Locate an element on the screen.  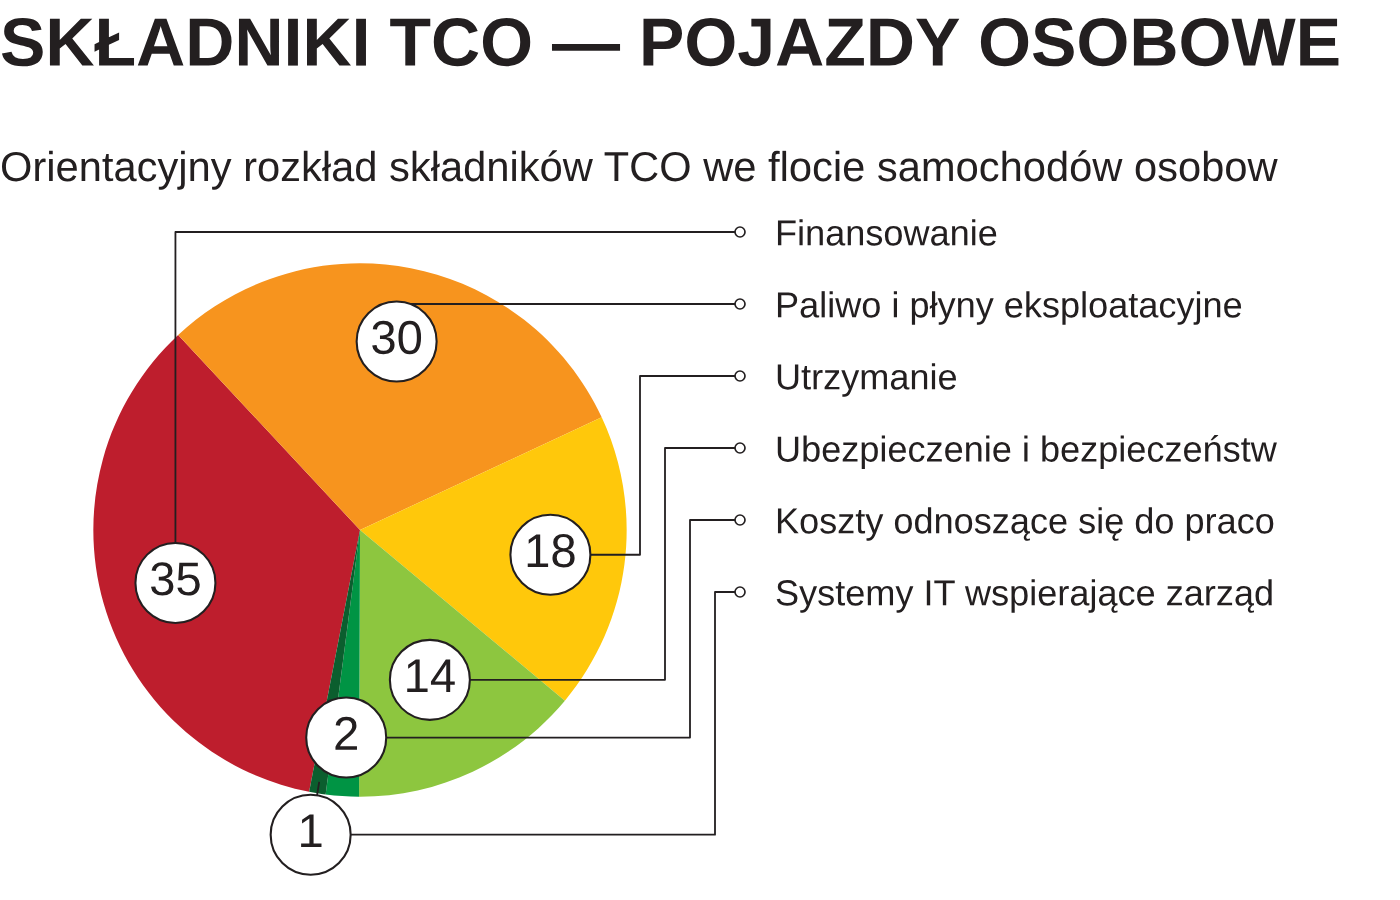
slice-label: Koszty odnoszące się do praco is located at coordinates (1025, 524).